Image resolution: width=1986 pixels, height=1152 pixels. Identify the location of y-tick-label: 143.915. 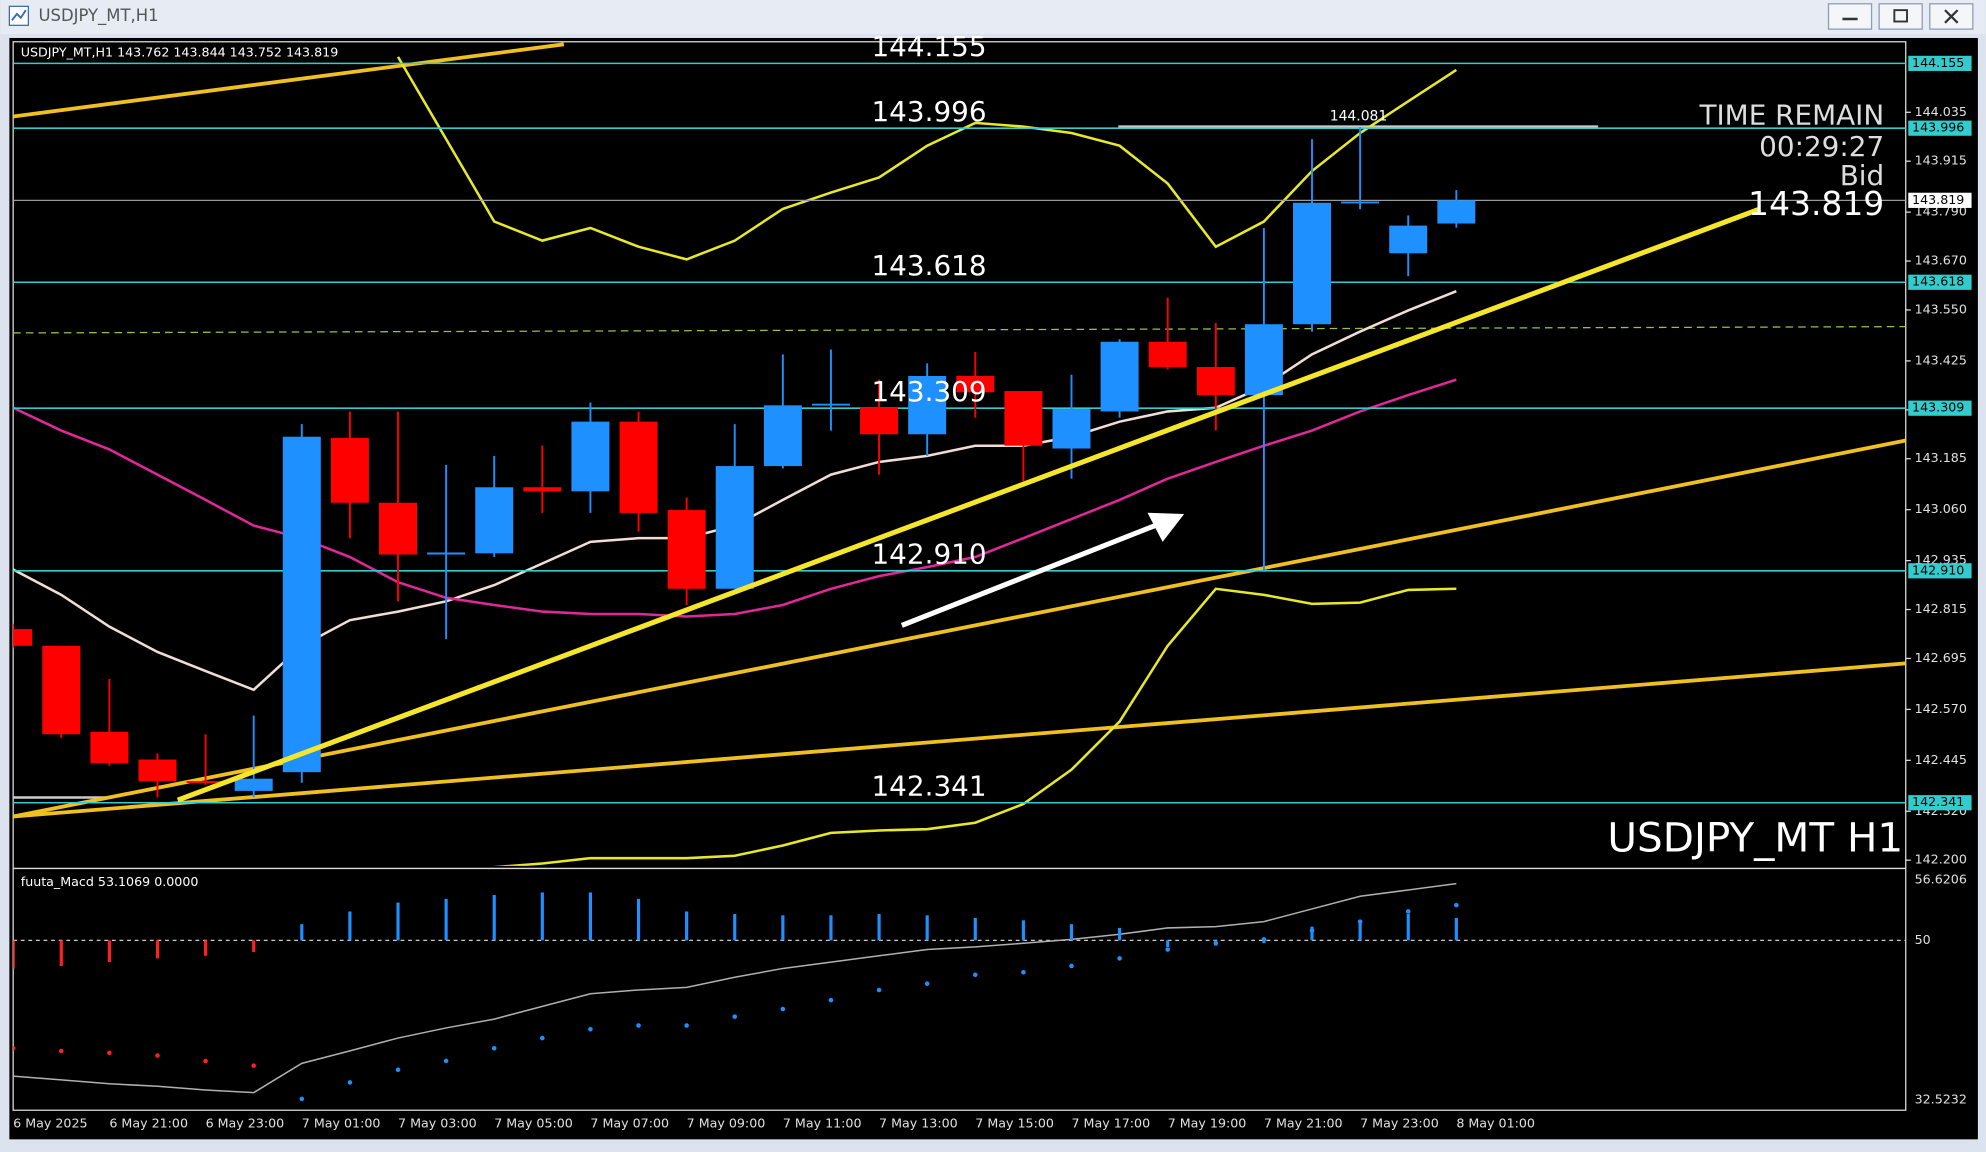
(1941, 160).